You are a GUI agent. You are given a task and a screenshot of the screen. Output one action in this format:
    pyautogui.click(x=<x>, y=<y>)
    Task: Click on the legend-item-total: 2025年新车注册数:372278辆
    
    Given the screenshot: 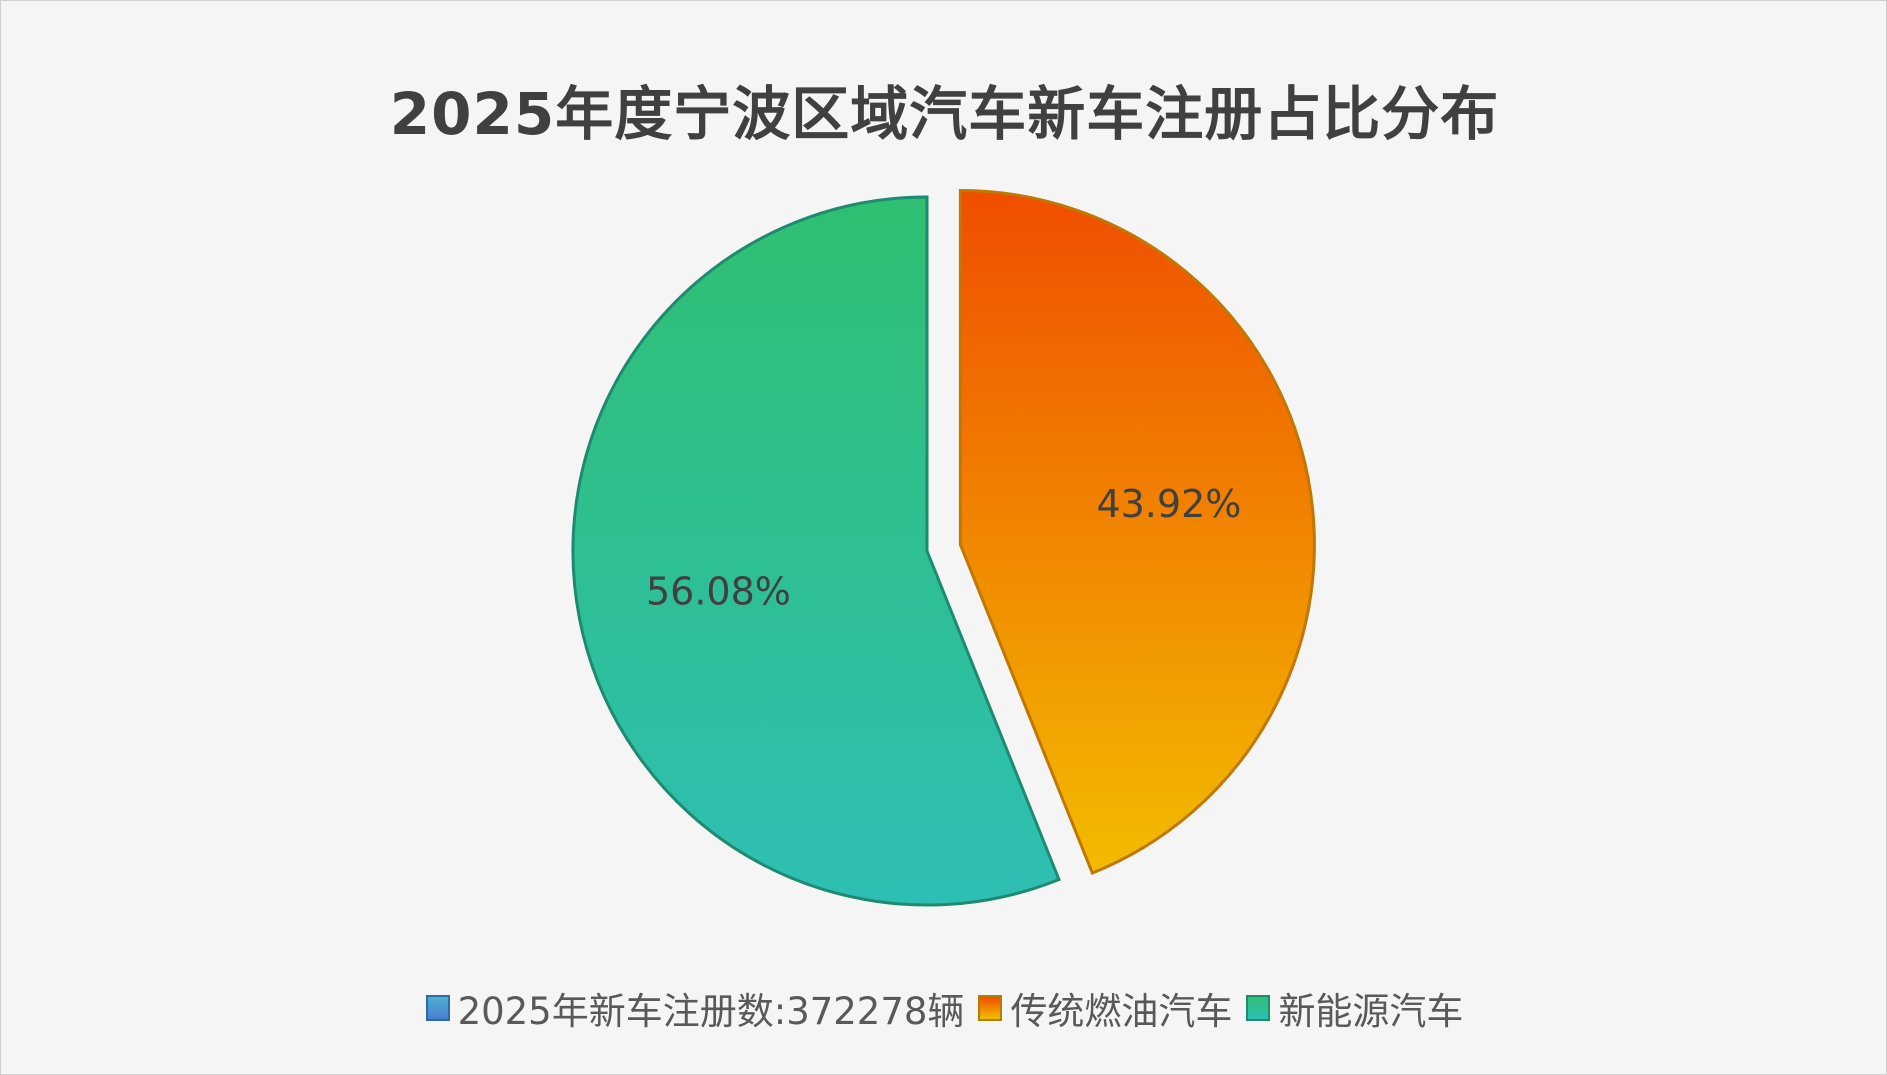 What is the action you would take?
    pyautogui.click(x=695, y=1008)
    